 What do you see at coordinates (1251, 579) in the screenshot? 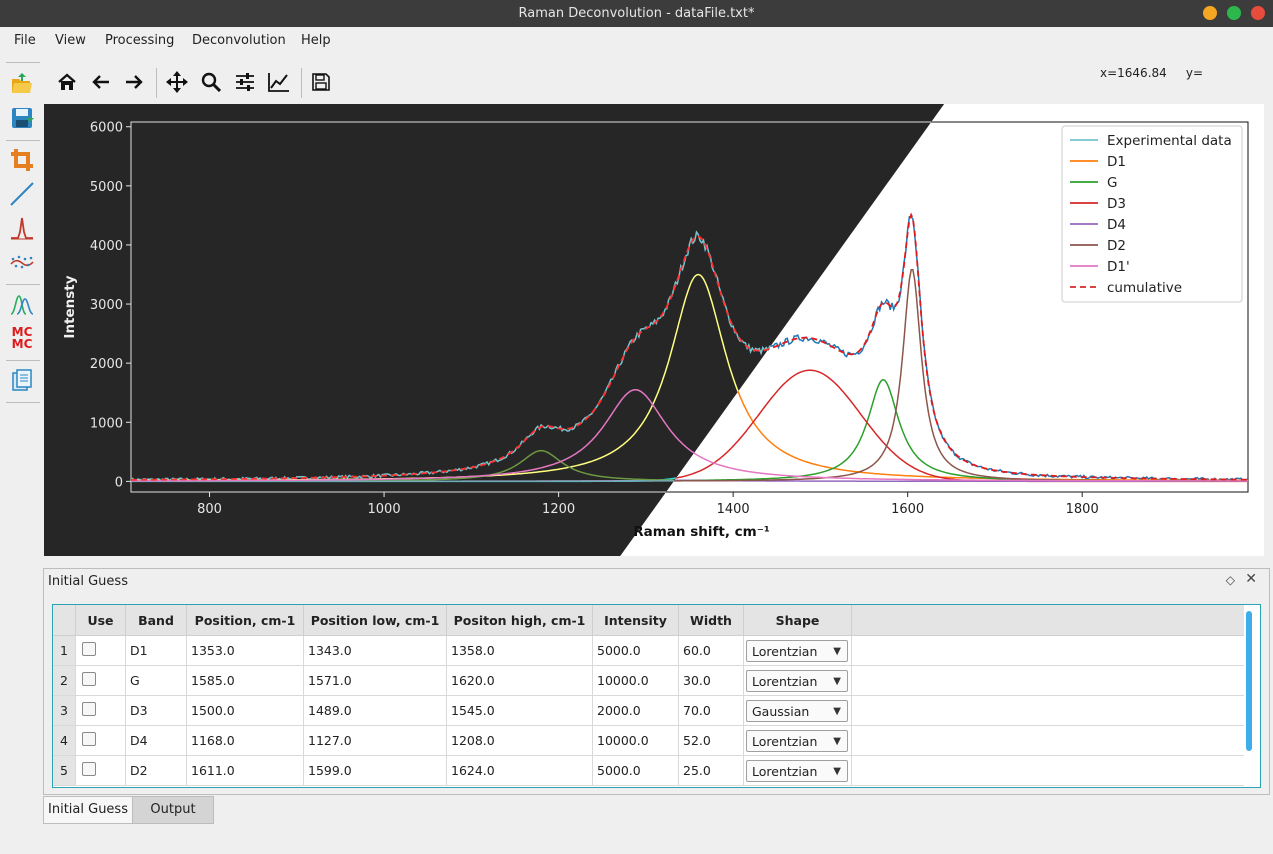
I see `close-dock-icon: ✕` at bounding box center [1251, 579].